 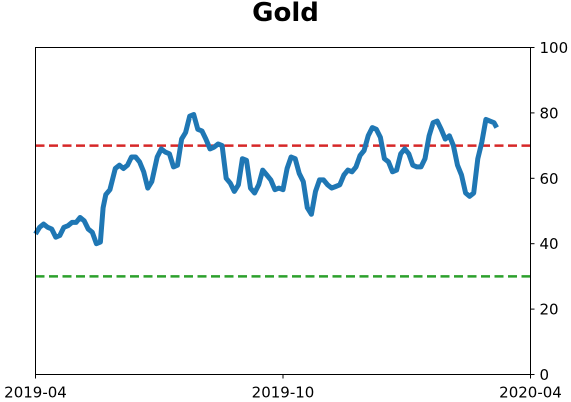 What do you see at coordinates (283, 393) in the screenshot?
I see `x-tick-label-2019-10: 2019-10` at bounding box center [283, 393].